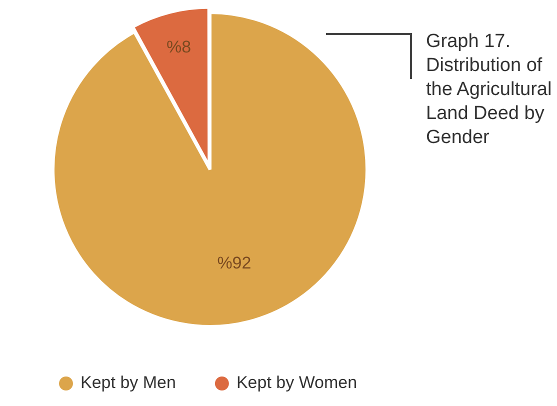 This screenshot has width=557, height=406. I want to click on legend-label: Kept by Men, so click(128, 382).